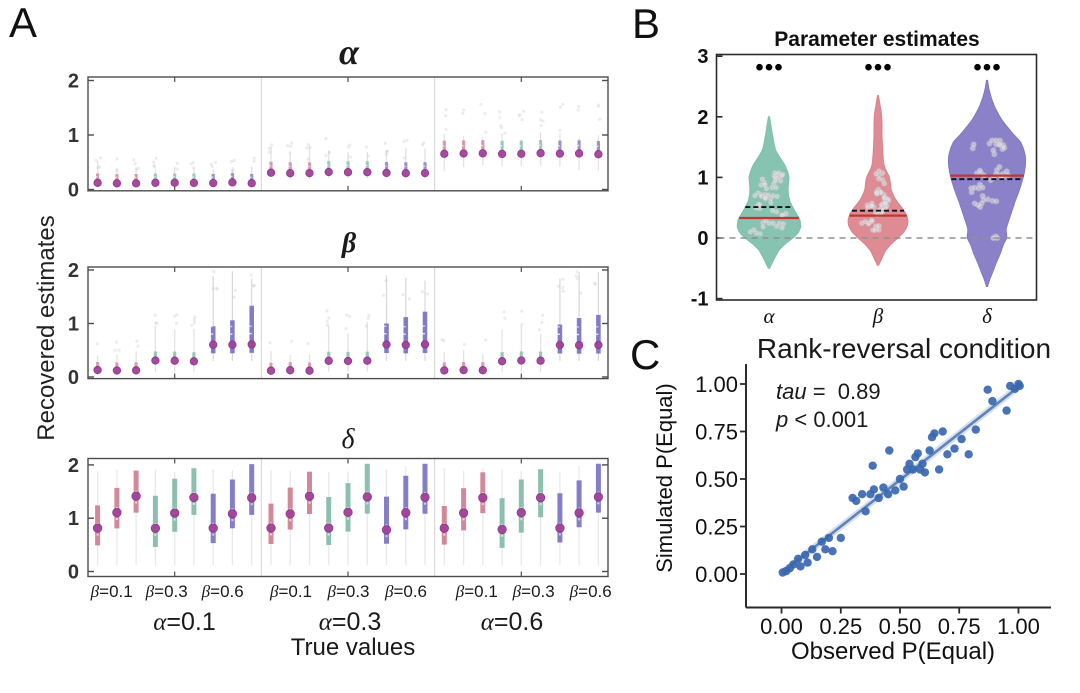 Image resolution: width=1080 pixels, height=693 pixels. What do you see at coordinates (512, 622) in the screenshot?
I see `svg-text: α=0.6` at bounding box center [512, 622].